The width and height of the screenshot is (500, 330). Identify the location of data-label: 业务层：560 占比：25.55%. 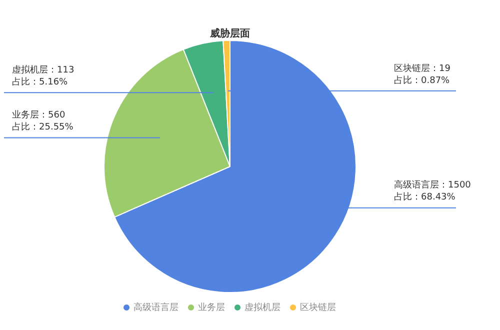
(43, 121).